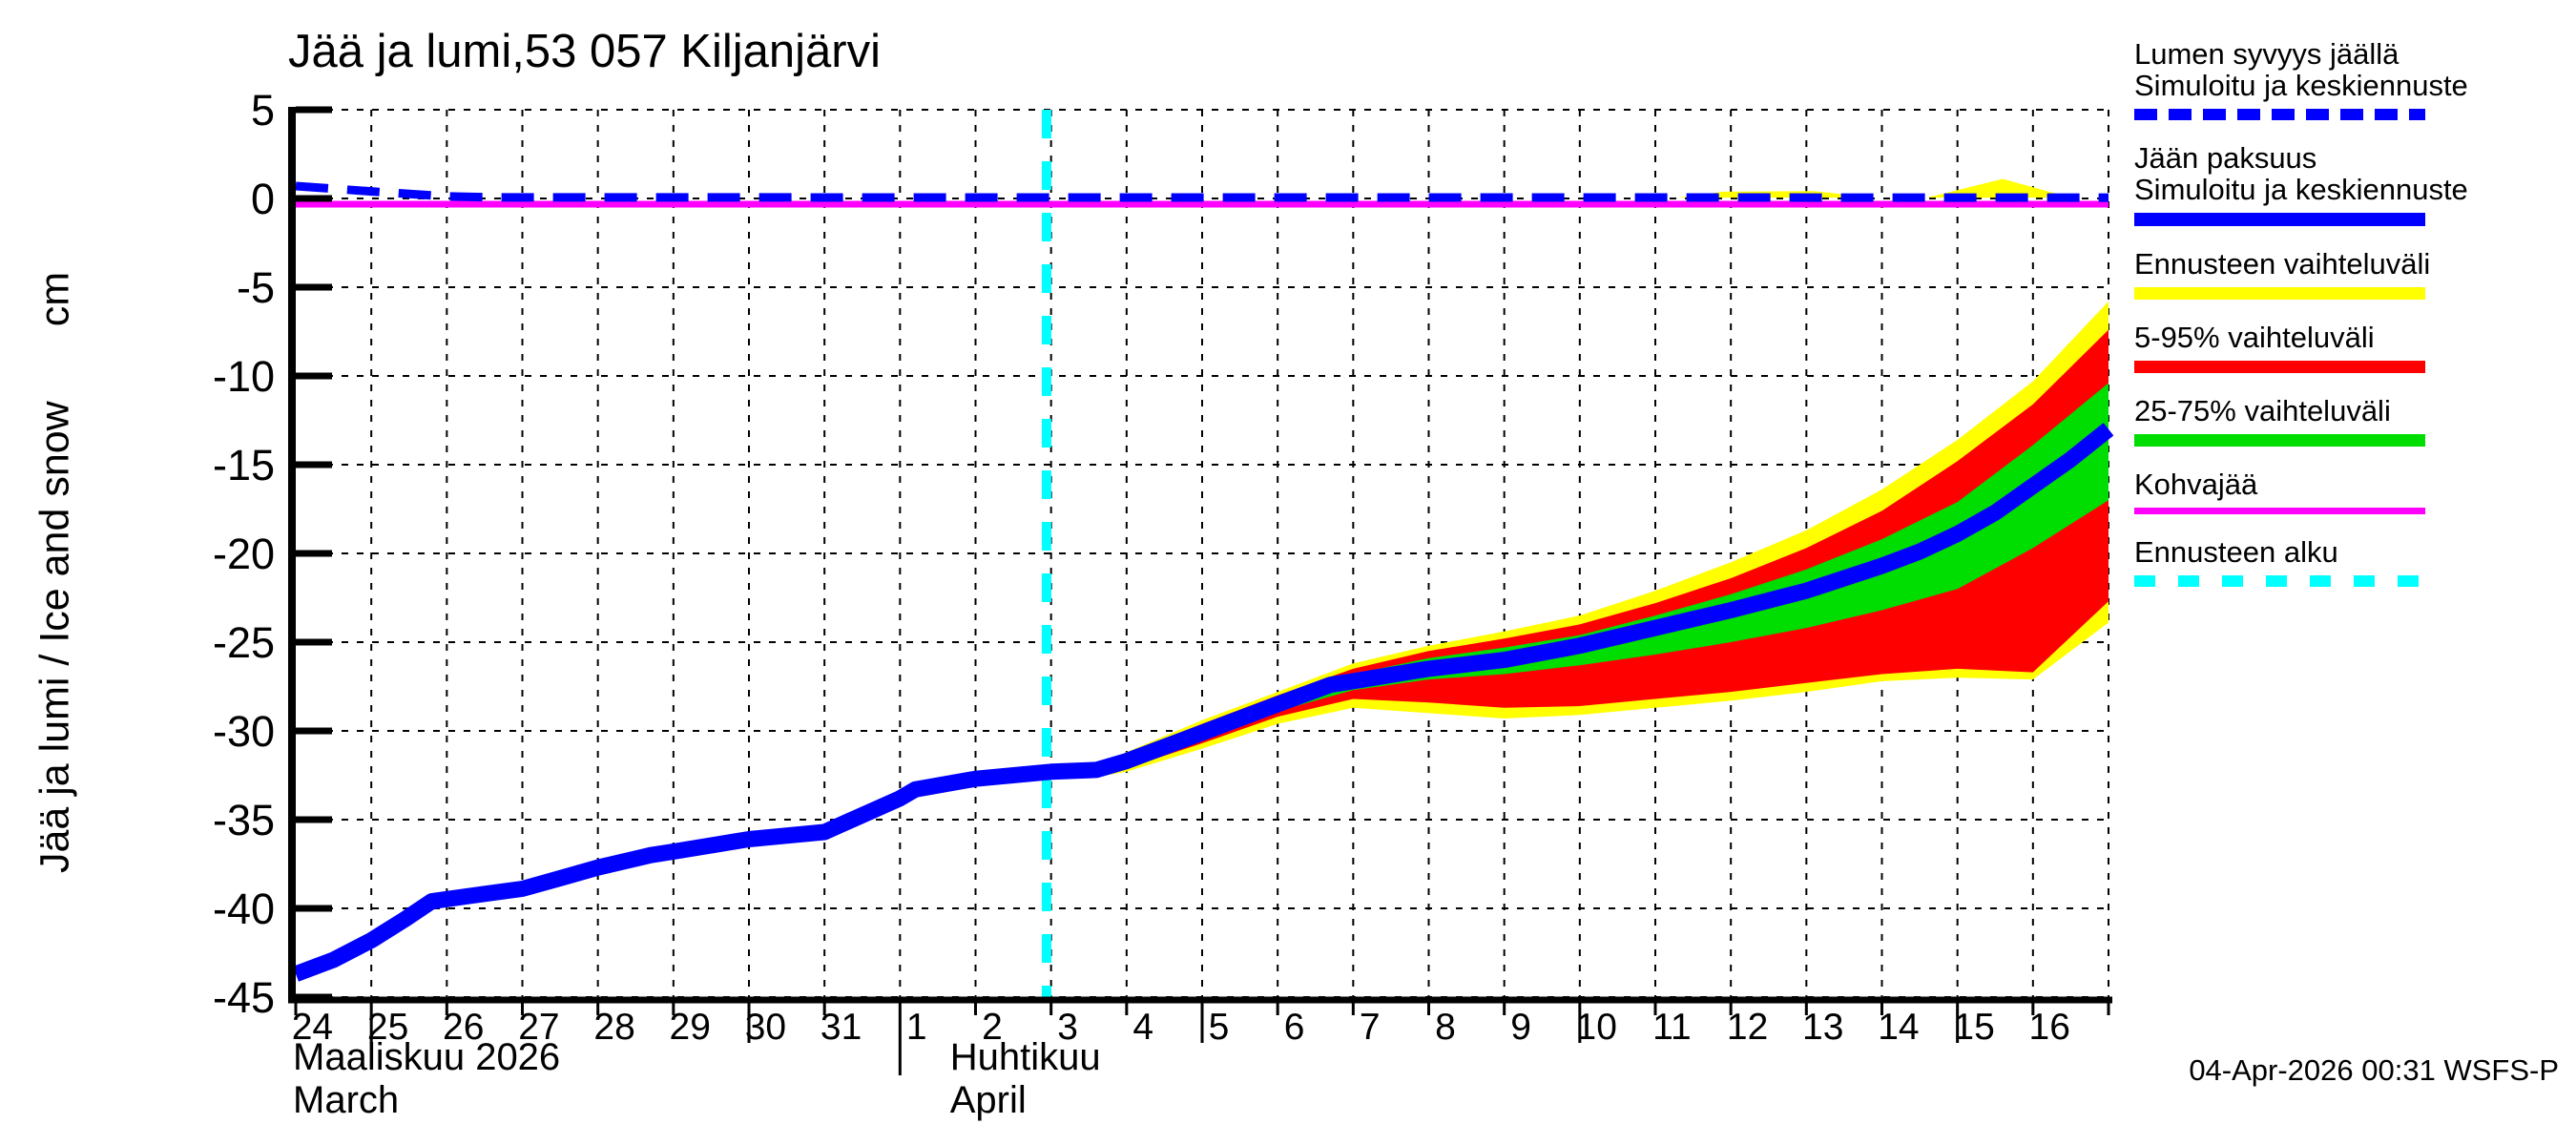  What do you see at coordinates (2049, 1027) in the screenshot?
I see `x-day-label: 16` at bounding box center [2049, 1027].